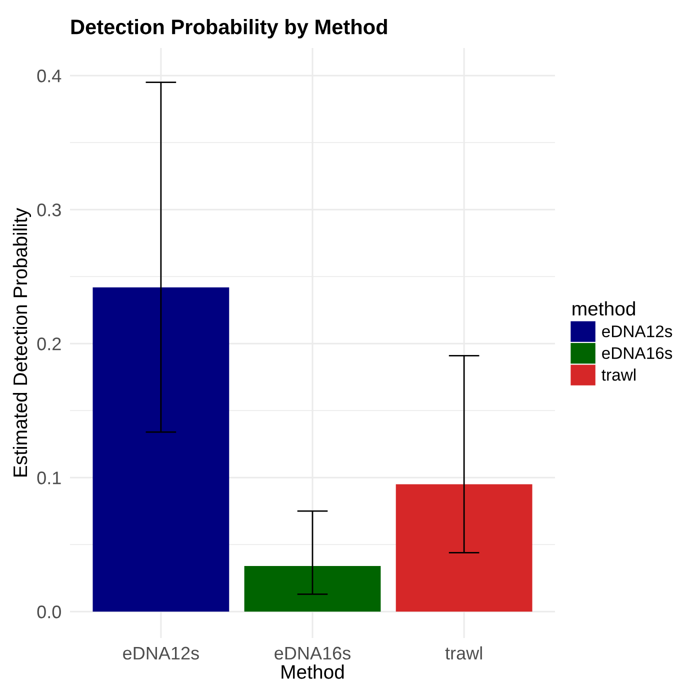  I want to click on x-tick-label: eDNA12s, so click(161, 653).